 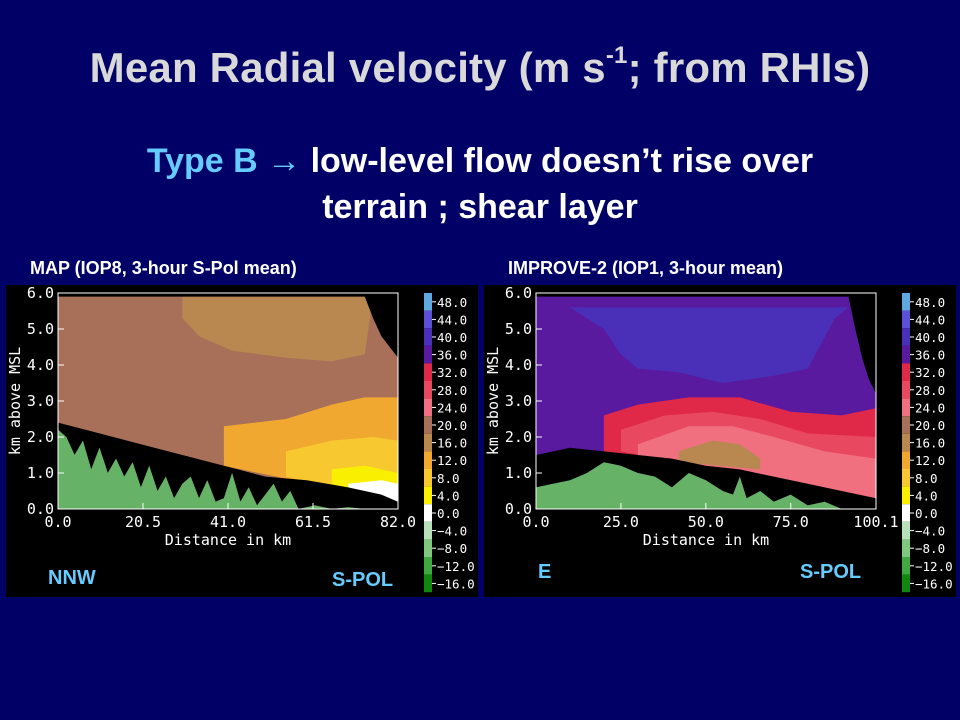 I want to click on beam-blockage-region, so click(x=706, y=478).